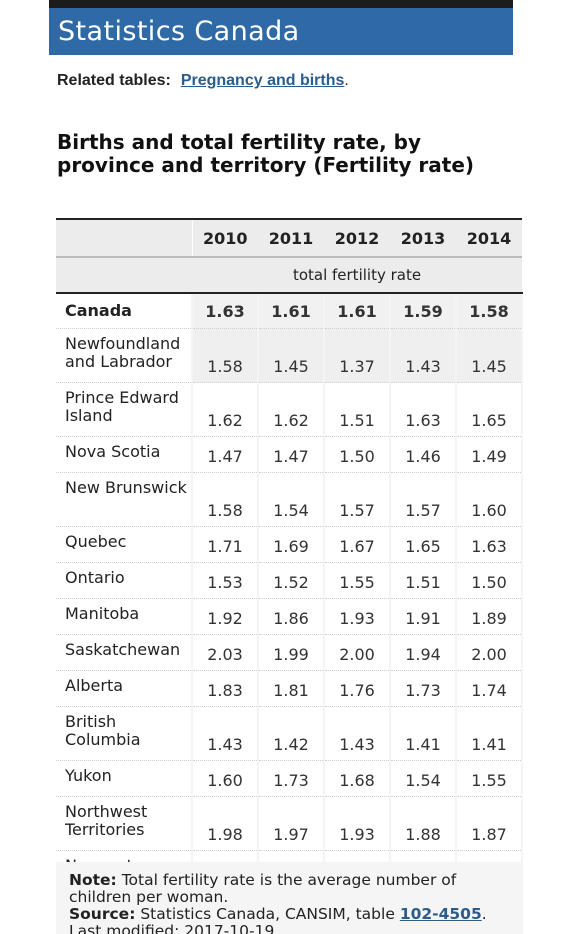 This screenshot has width=571, height=934. Describe the element at coordinates (489, 616) in the screenshot. I see `rate-cell: 1.89` at that location.